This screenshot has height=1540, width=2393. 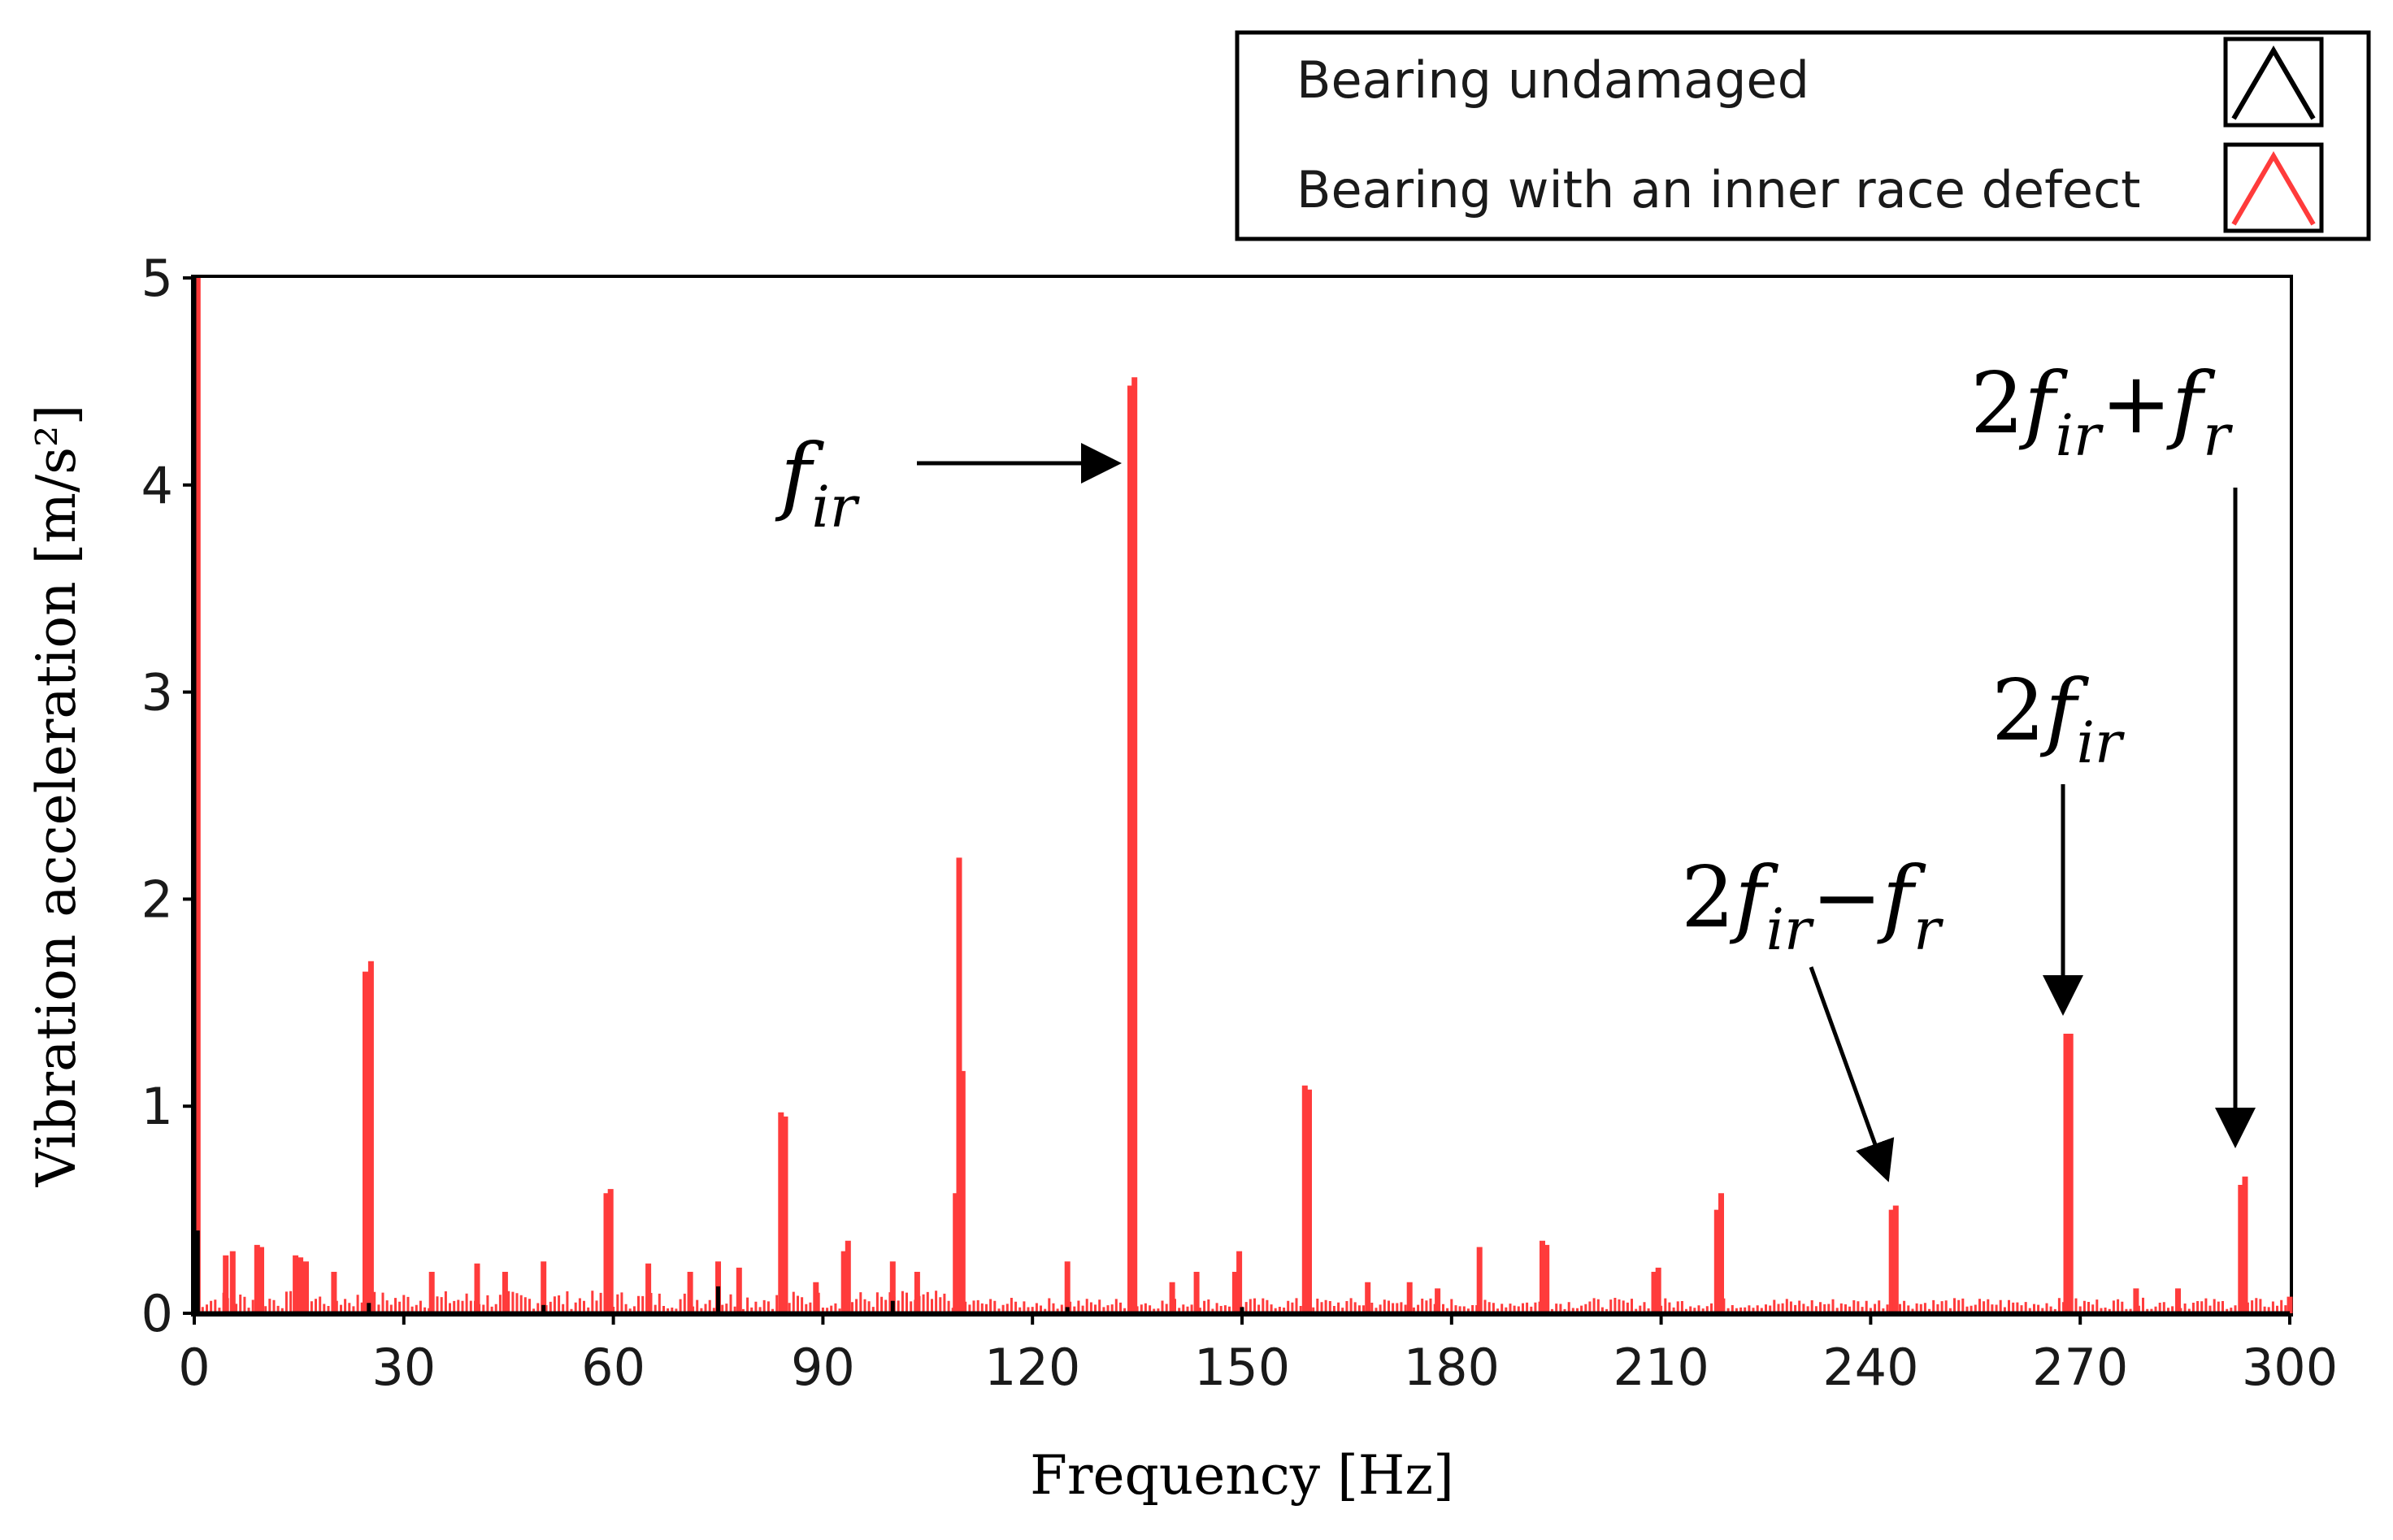 What do you see at coordinates (1812, 905) in the screenshot?
I see `annotation-label: 2fir−fr` at bounding box center [1812, 905].